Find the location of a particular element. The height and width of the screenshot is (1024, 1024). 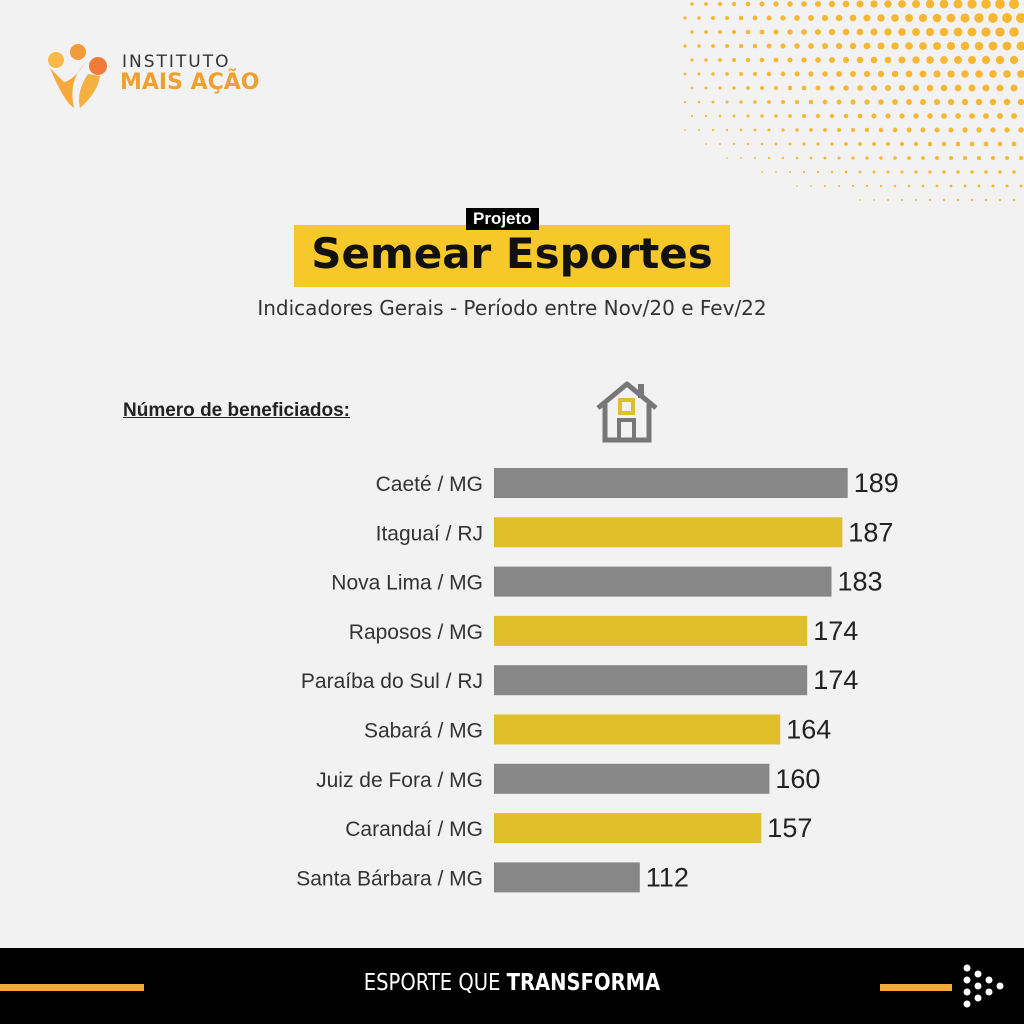

category-label: Sabará / MG is located at coordinates (423, 731).